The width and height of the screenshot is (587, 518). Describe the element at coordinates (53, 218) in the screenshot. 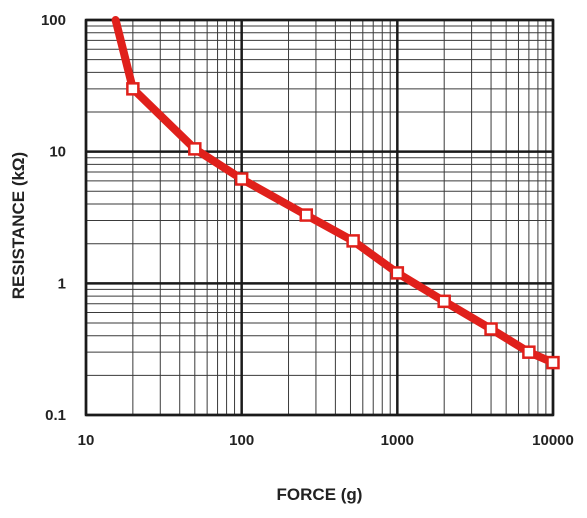

I see `y-tick-labels: 0.1 1 10 100` at that location.